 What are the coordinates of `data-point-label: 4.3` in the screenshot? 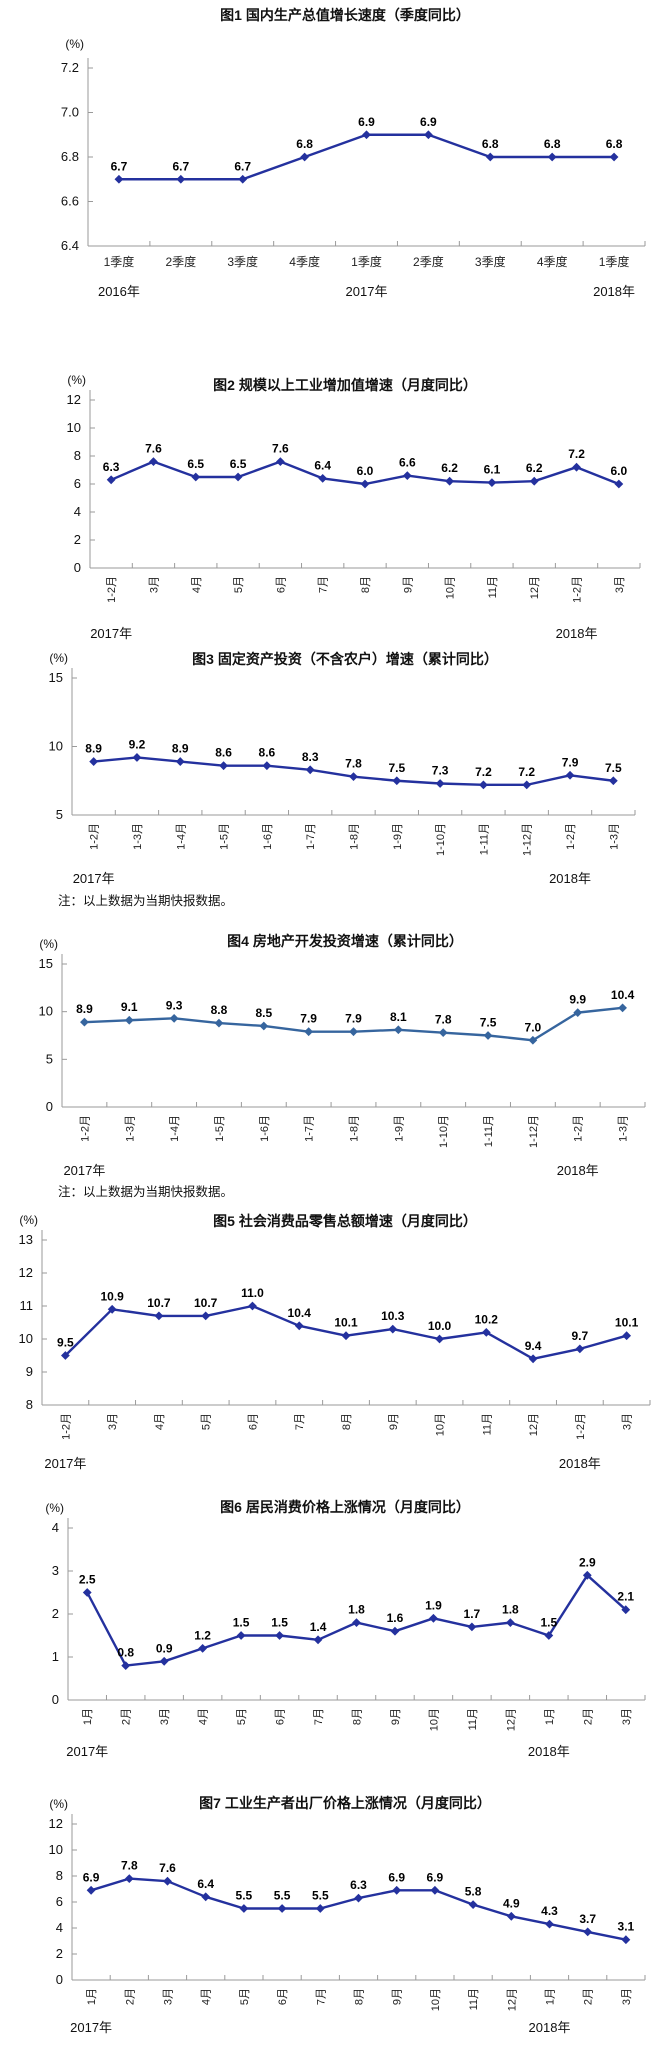 It's located at (549, 1911).